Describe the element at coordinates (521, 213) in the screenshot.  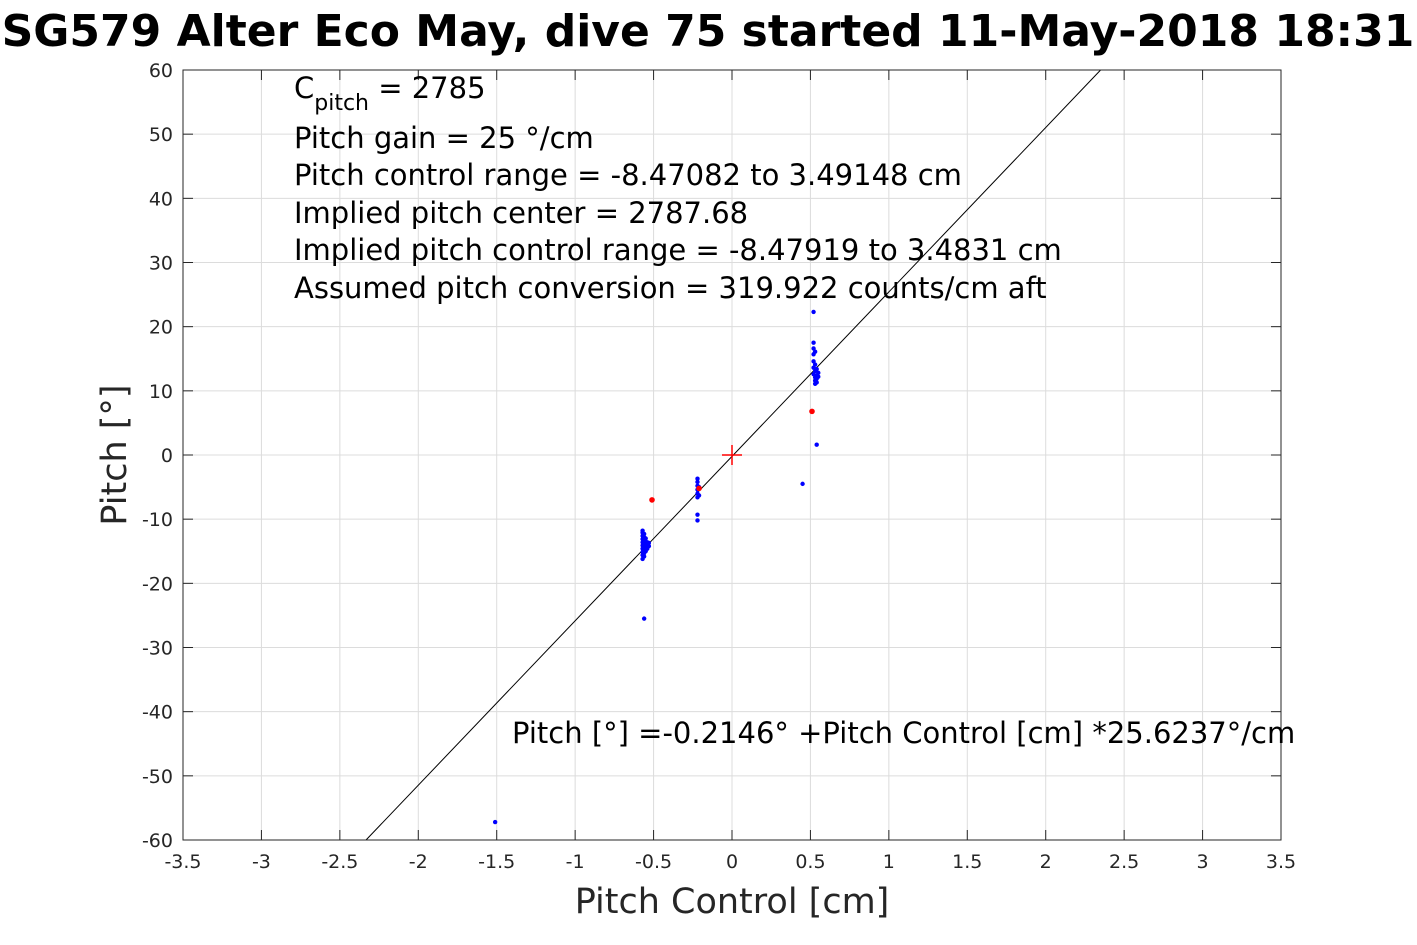
I see `annotation-implied-pitch-center: Implied pitch center = 2787.68` at that location.